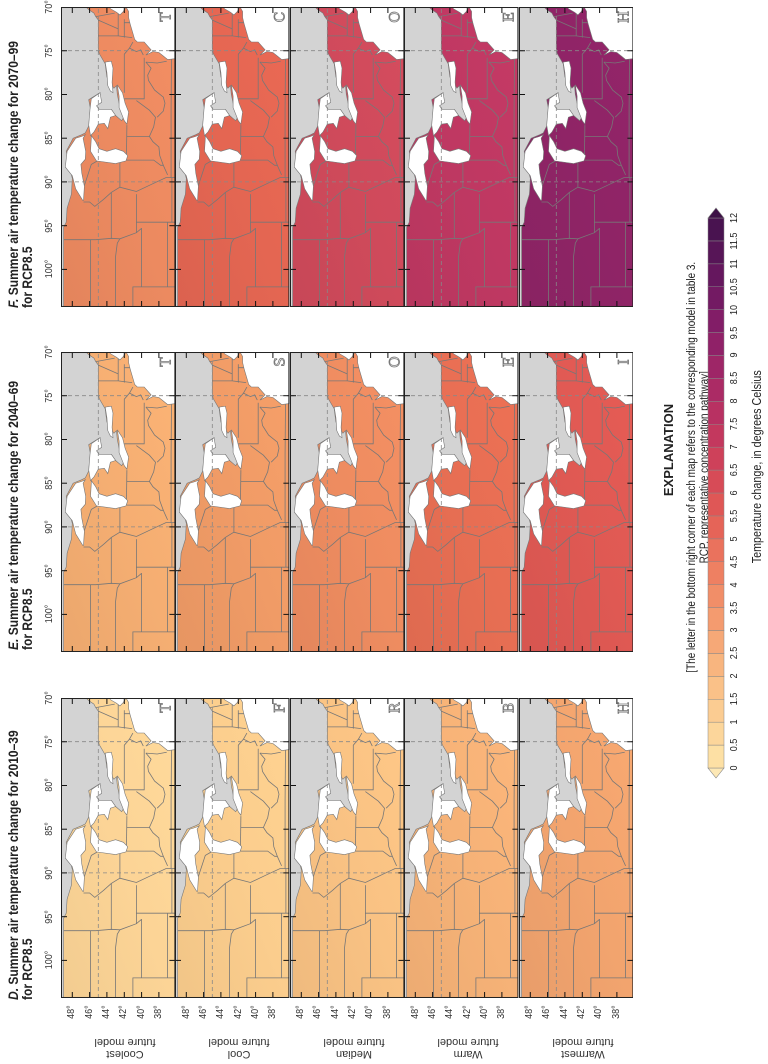 The image size is (768, 1064). Describe the element at coordinates (734, 630) in the screenshot. I see `colorbar-tick-label: 3` at that location.